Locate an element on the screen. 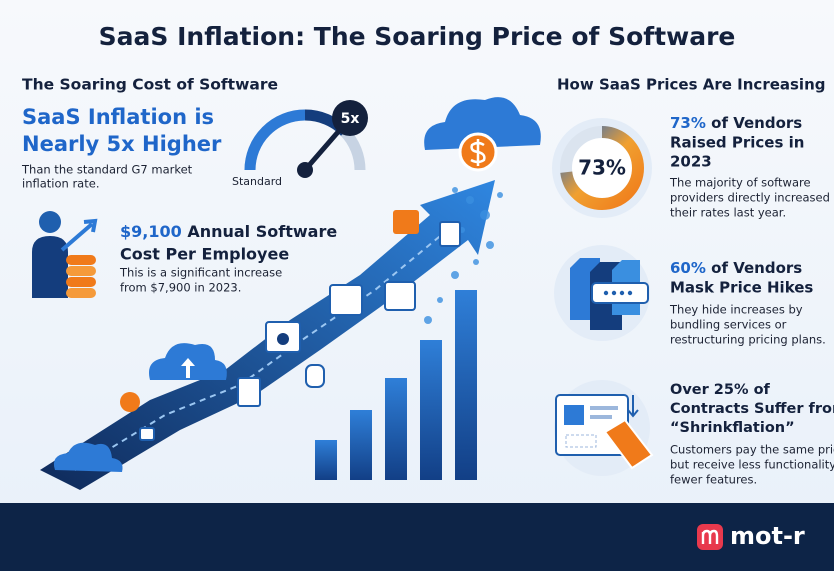 The width and height of the screenshot is (834, 571). brand-name: mot-r is located at coordinates (767, 536).